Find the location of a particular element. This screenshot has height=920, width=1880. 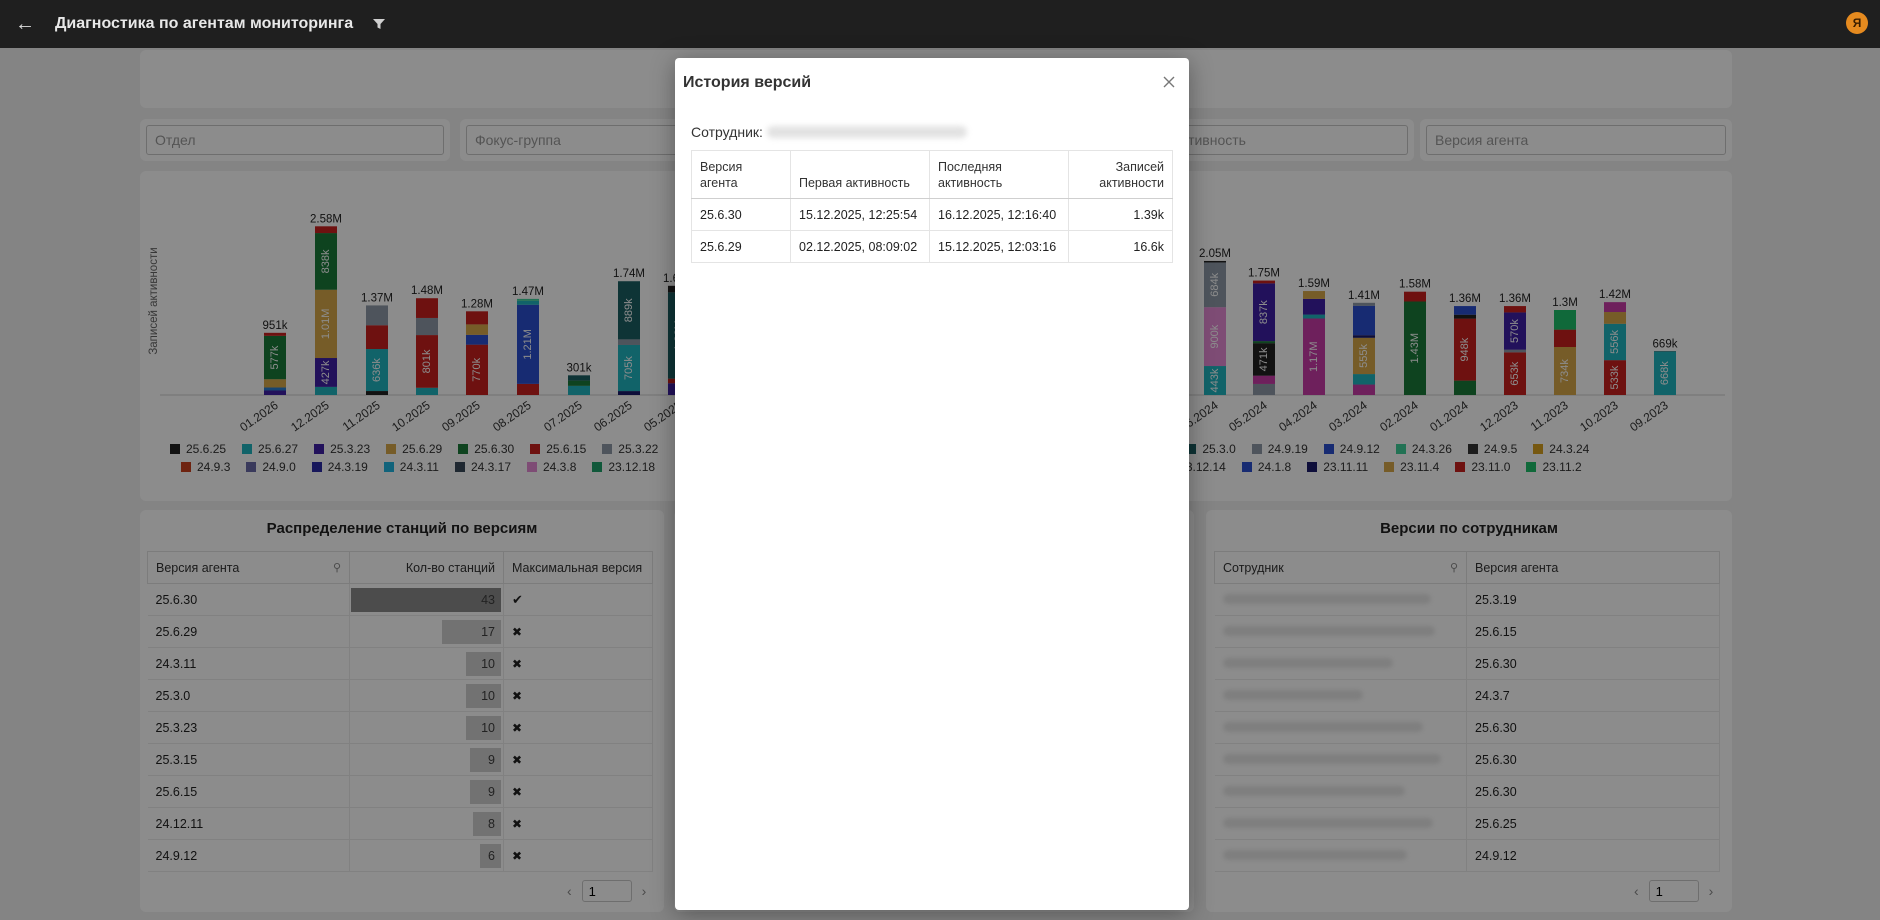

legend-item: 24.3.11 is located at coordinates (411, 467).